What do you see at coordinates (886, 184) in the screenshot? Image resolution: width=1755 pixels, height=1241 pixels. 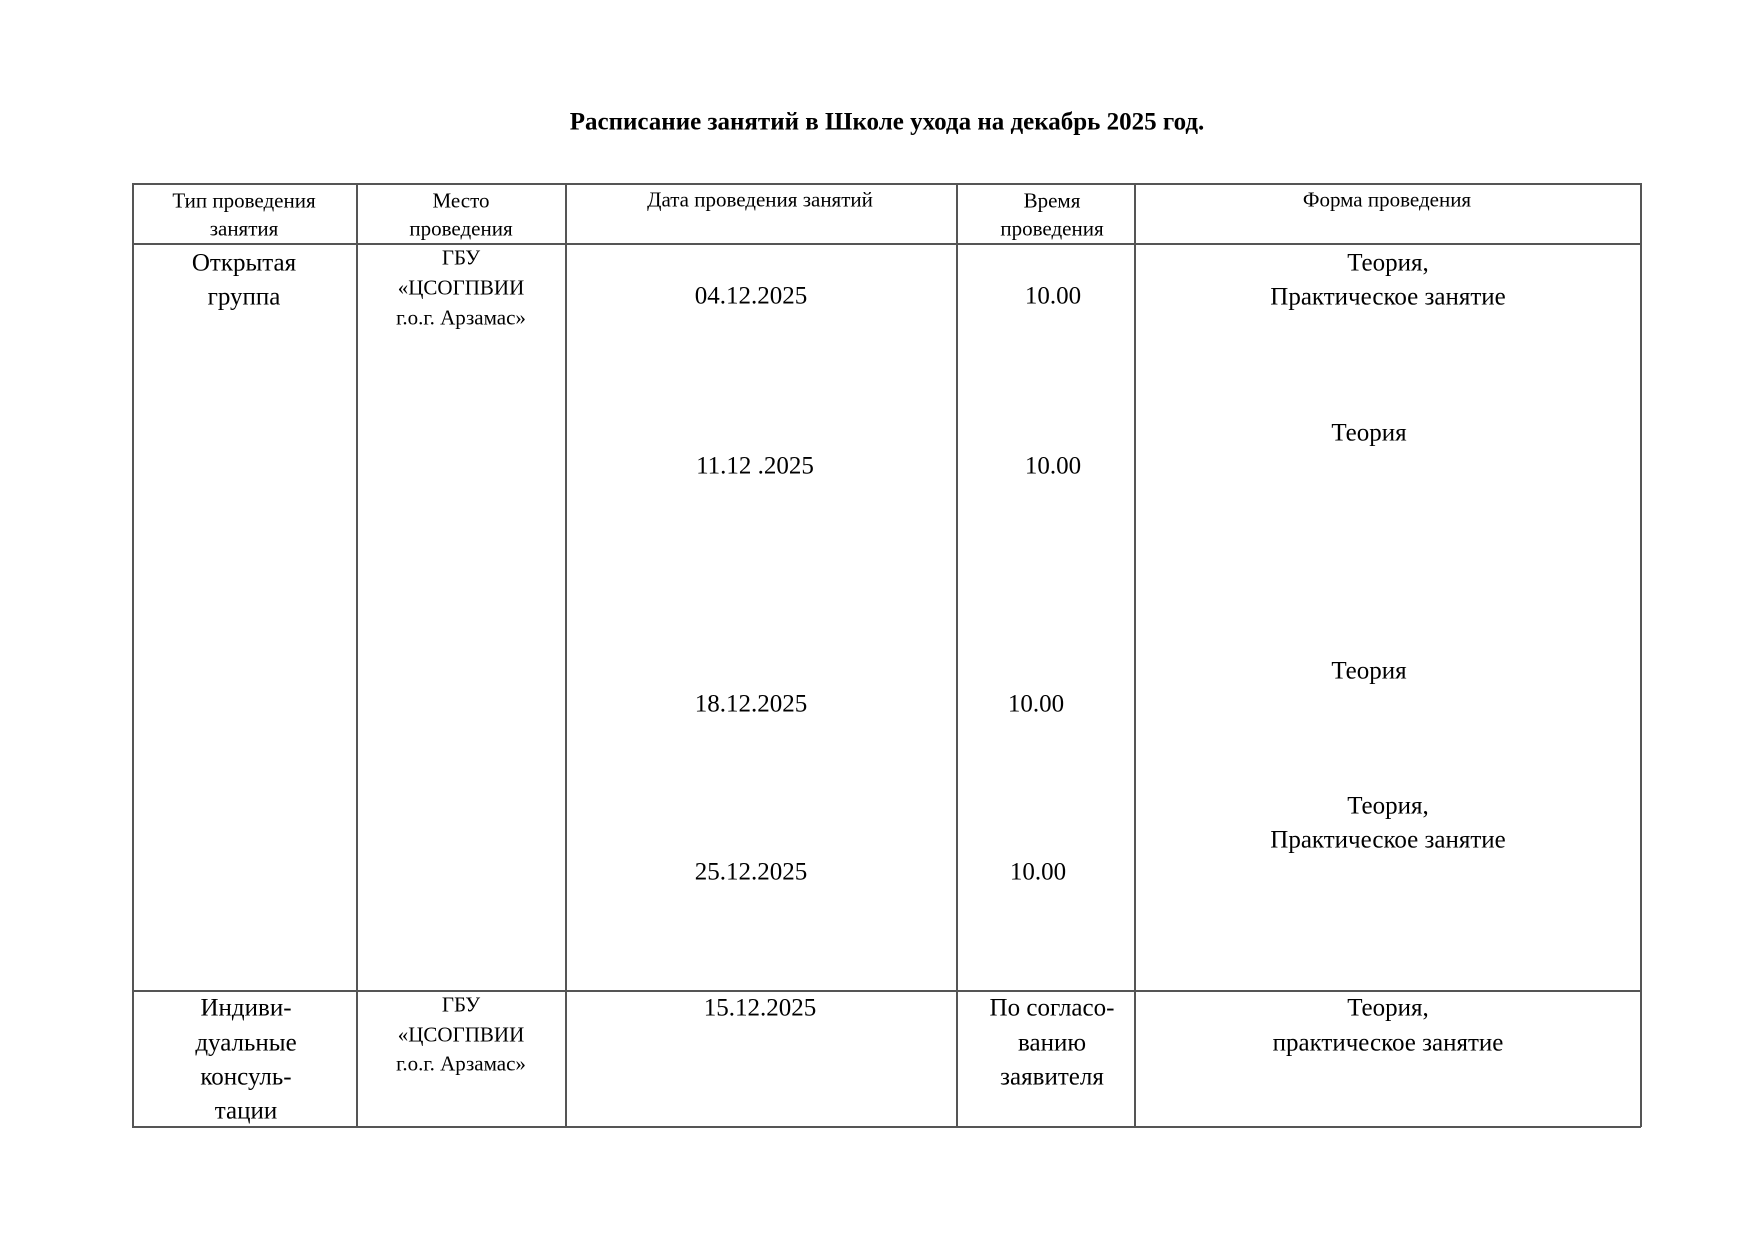 I see `table-border-top` at bounding box center [886, 184].